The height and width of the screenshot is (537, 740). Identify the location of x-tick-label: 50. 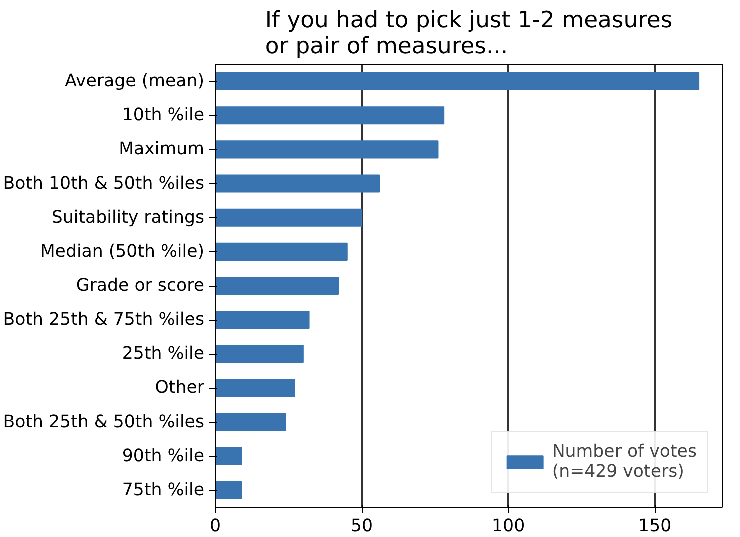
(362, 526).